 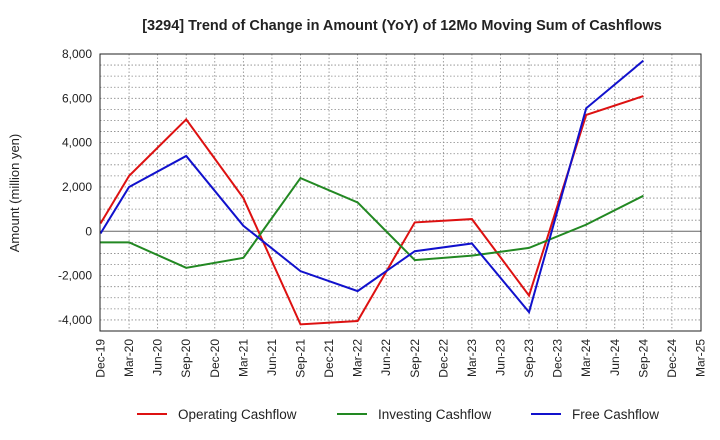 I want to click on x-tick-label: Sep-21, so click(x=300, y=358).